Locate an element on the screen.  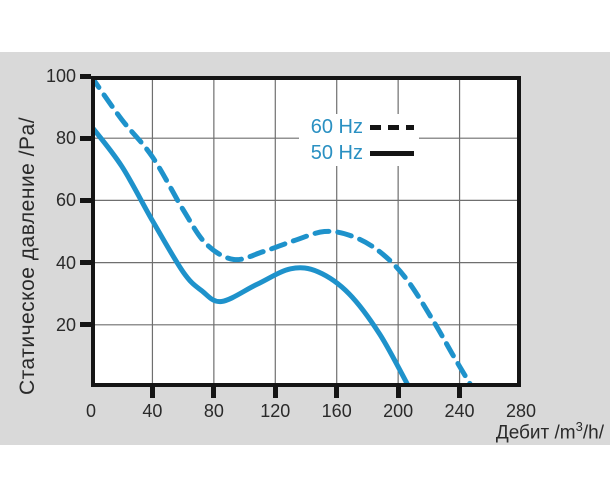
y-tick-label-20: 20 is located at coordinates (65, 324).